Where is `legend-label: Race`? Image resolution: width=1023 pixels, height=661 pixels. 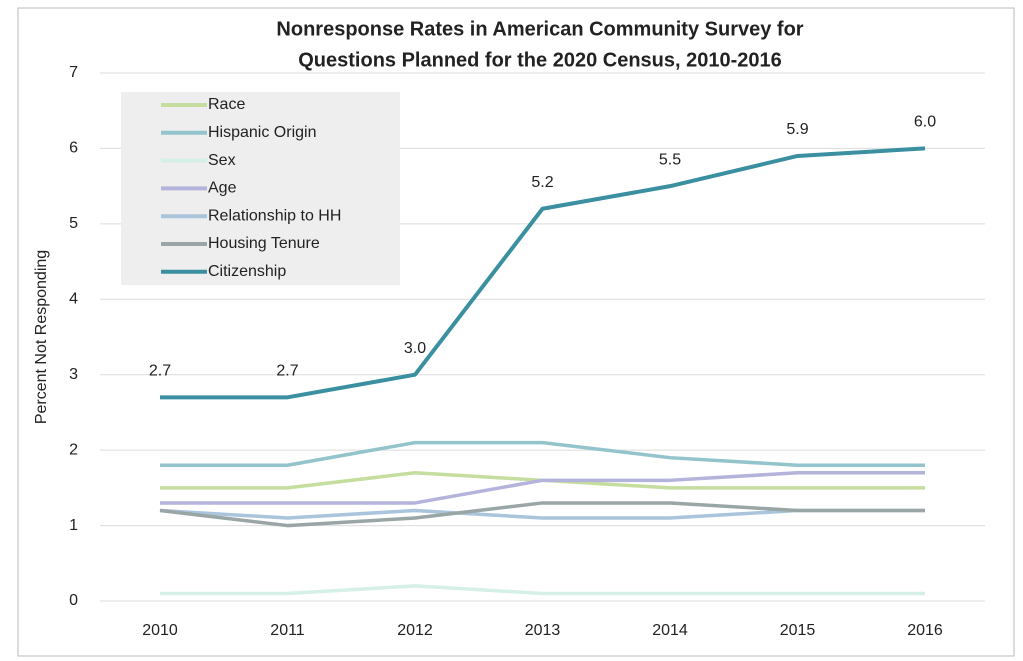
legend-label: Race is located at coordinates (226, 104).